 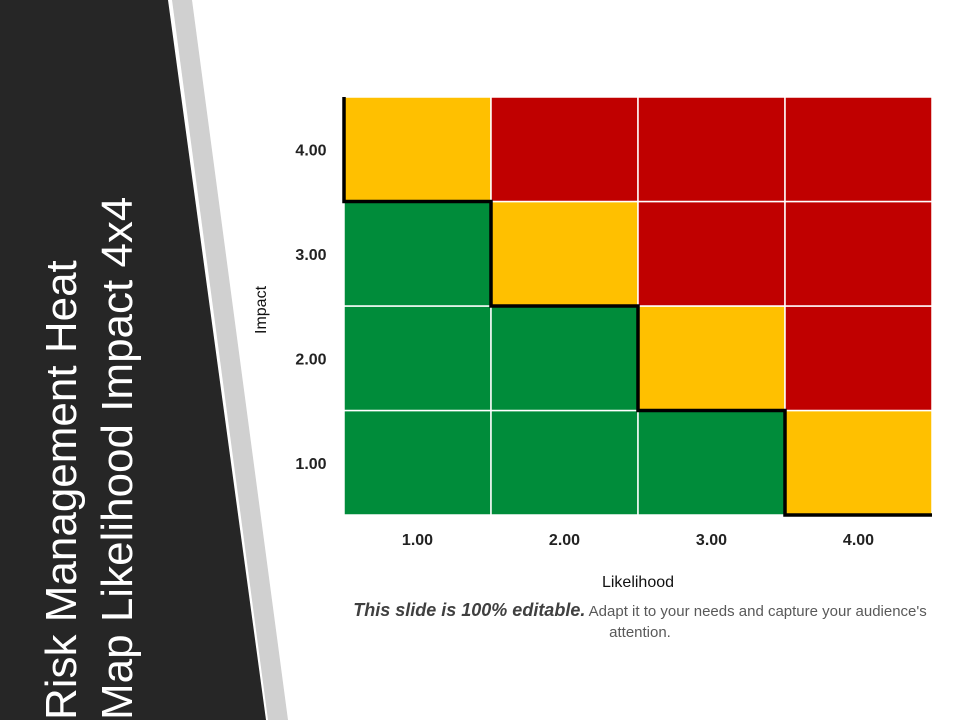 What do you see at coordinates (638, 540) in the screenshot?
I see `x-tick-labels: 1.00 2.00 3.00 4.00` at bounding box center [638, 540].